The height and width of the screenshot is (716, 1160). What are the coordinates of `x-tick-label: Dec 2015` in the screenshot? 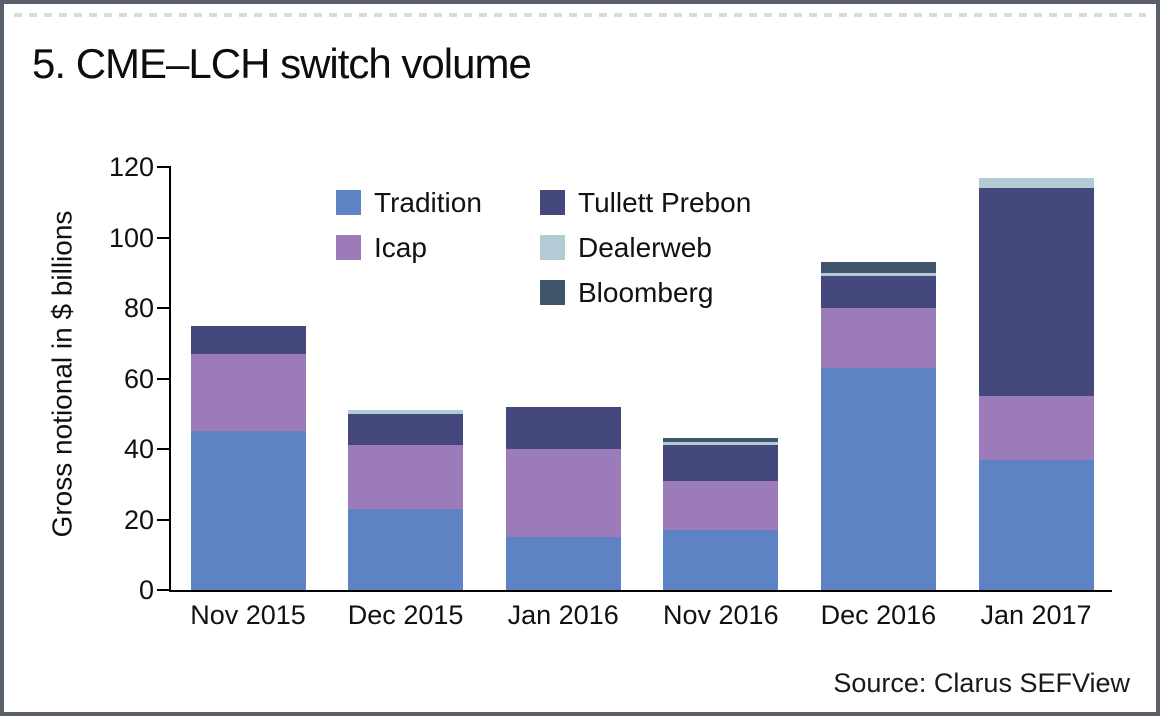 It's located at (405, 615).